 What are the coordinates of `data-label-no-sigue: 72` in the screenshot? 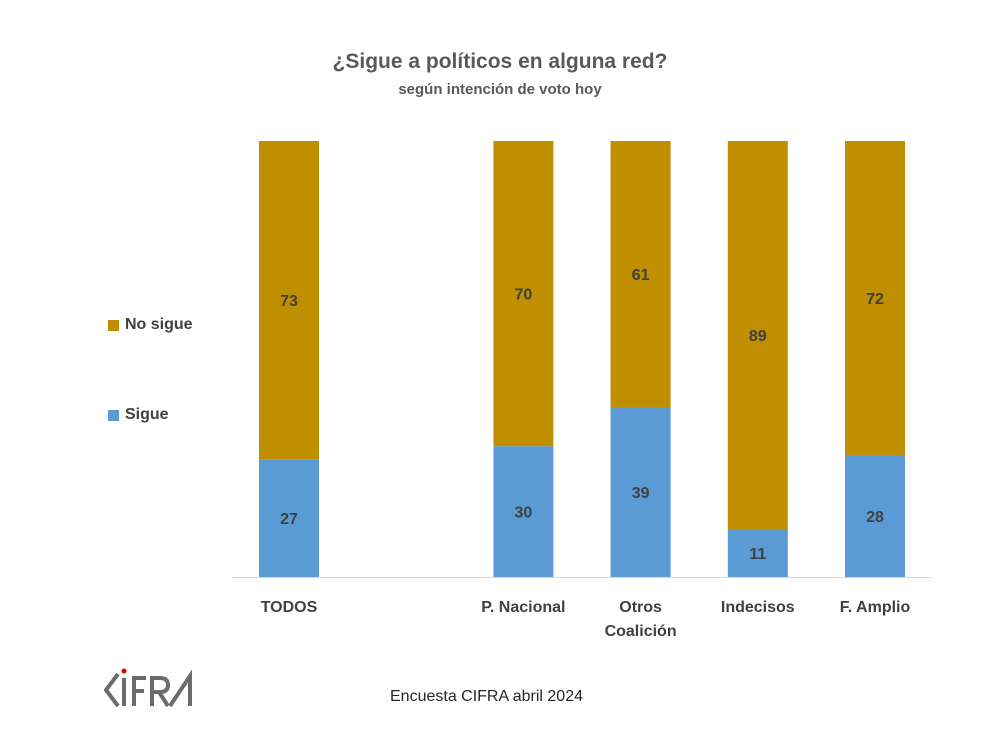 It's located at (875, 299).